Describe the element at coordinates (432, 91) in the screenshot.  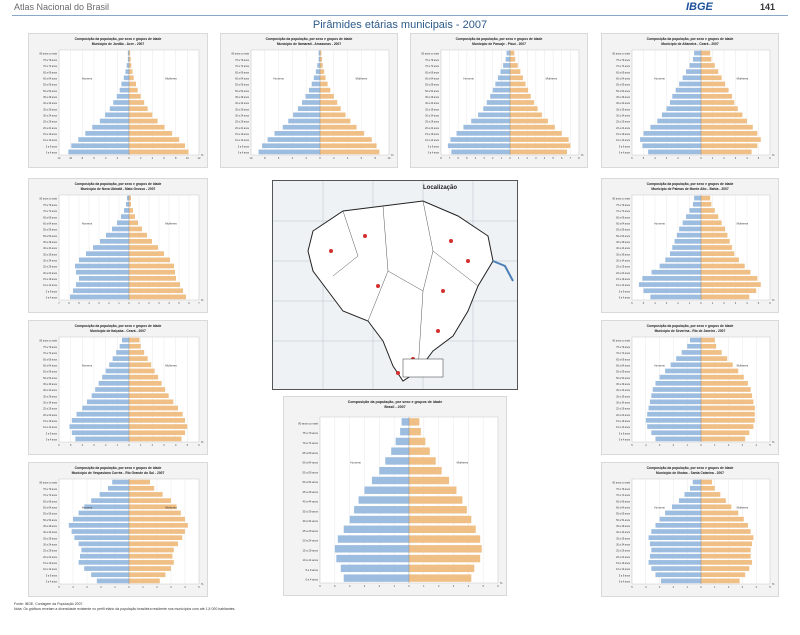
I see `age-group-label: 50 a 54 anos` at that location.